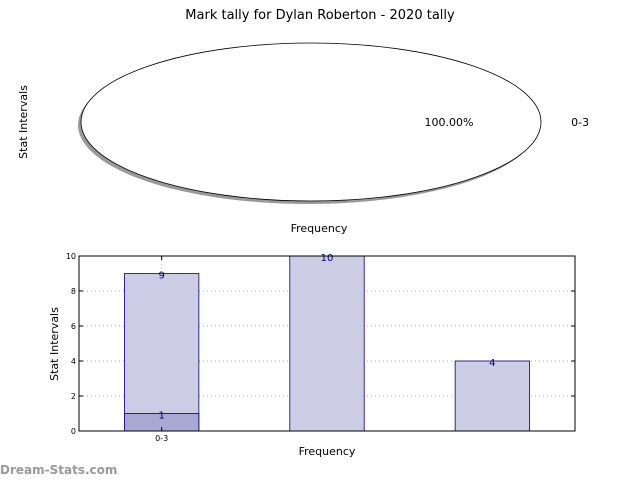 The width and height of the screenshot is (640, 480). Describe the element at coordinates (54, 344) in the screenshot. I see `bar-ylabel: Stat Intervals` at that location.